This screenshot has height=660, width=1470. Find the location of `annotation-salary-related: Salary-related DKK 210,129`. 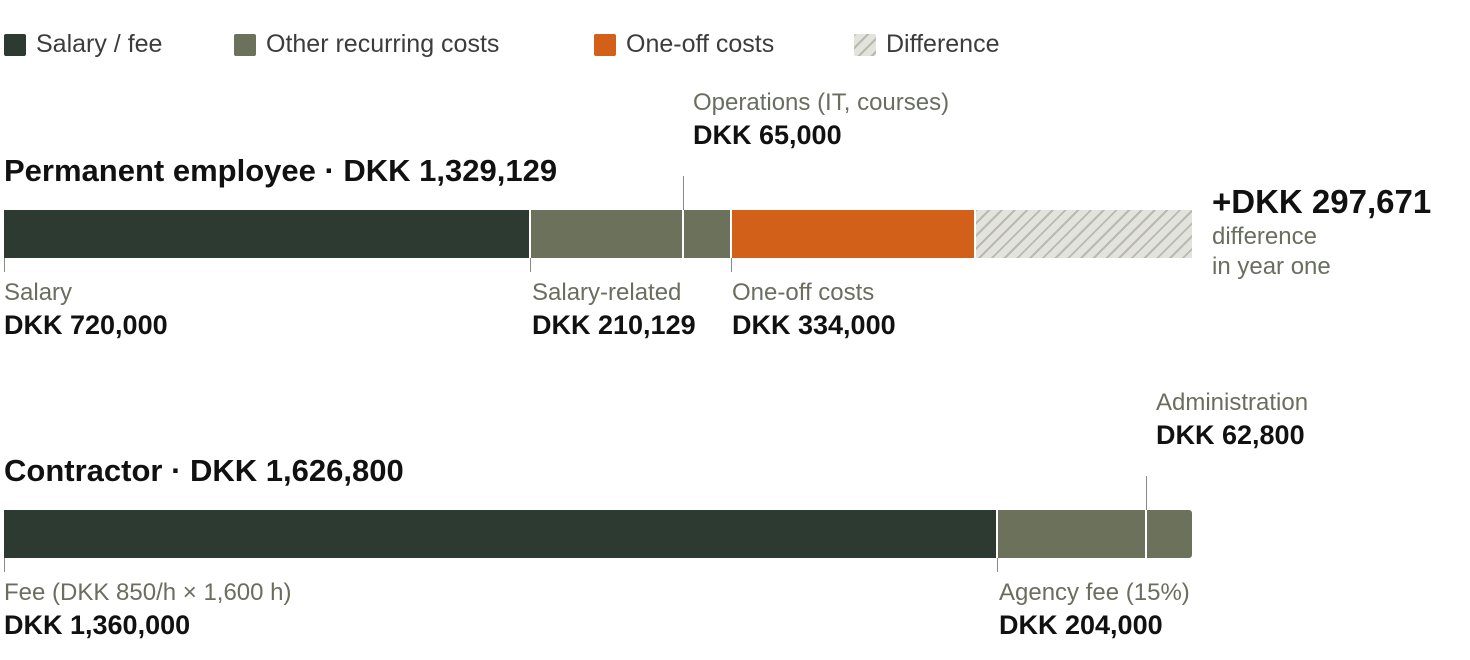

annotation-salary-related: Salary-related DKK 210,129 is located at coordinates (614, 310).